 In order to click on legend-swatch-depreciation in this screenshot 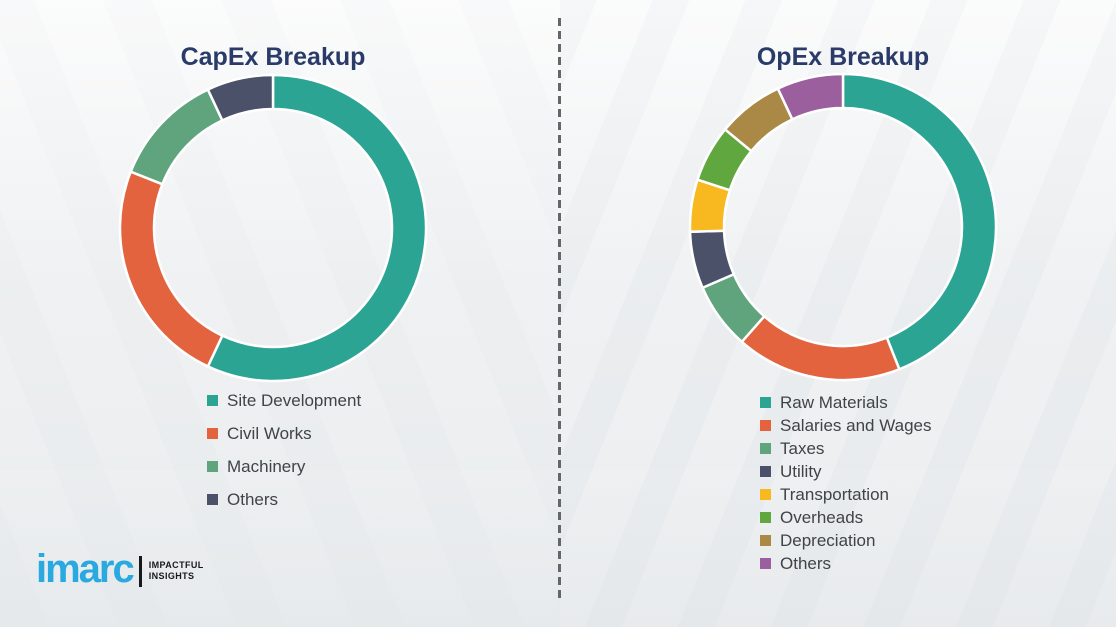, I will do `click(765, 540)`.